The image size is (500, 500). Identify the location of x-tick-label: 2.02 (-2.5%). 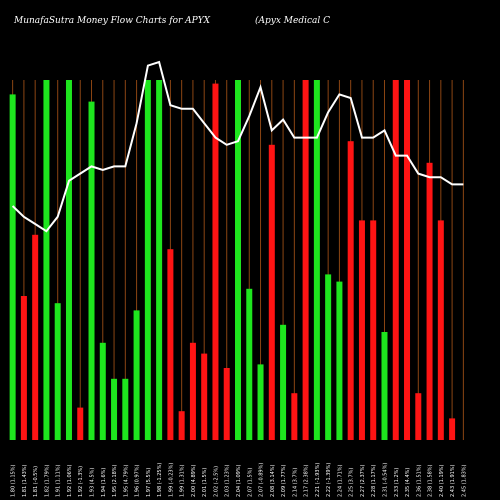
(216, 481).